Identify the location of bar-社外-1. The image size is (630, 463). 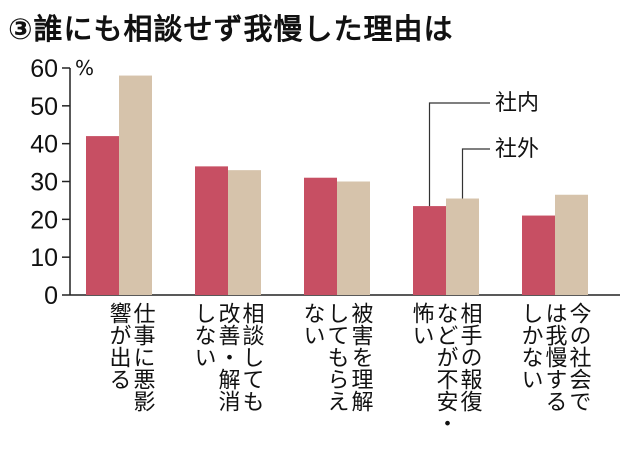
(244, 232).